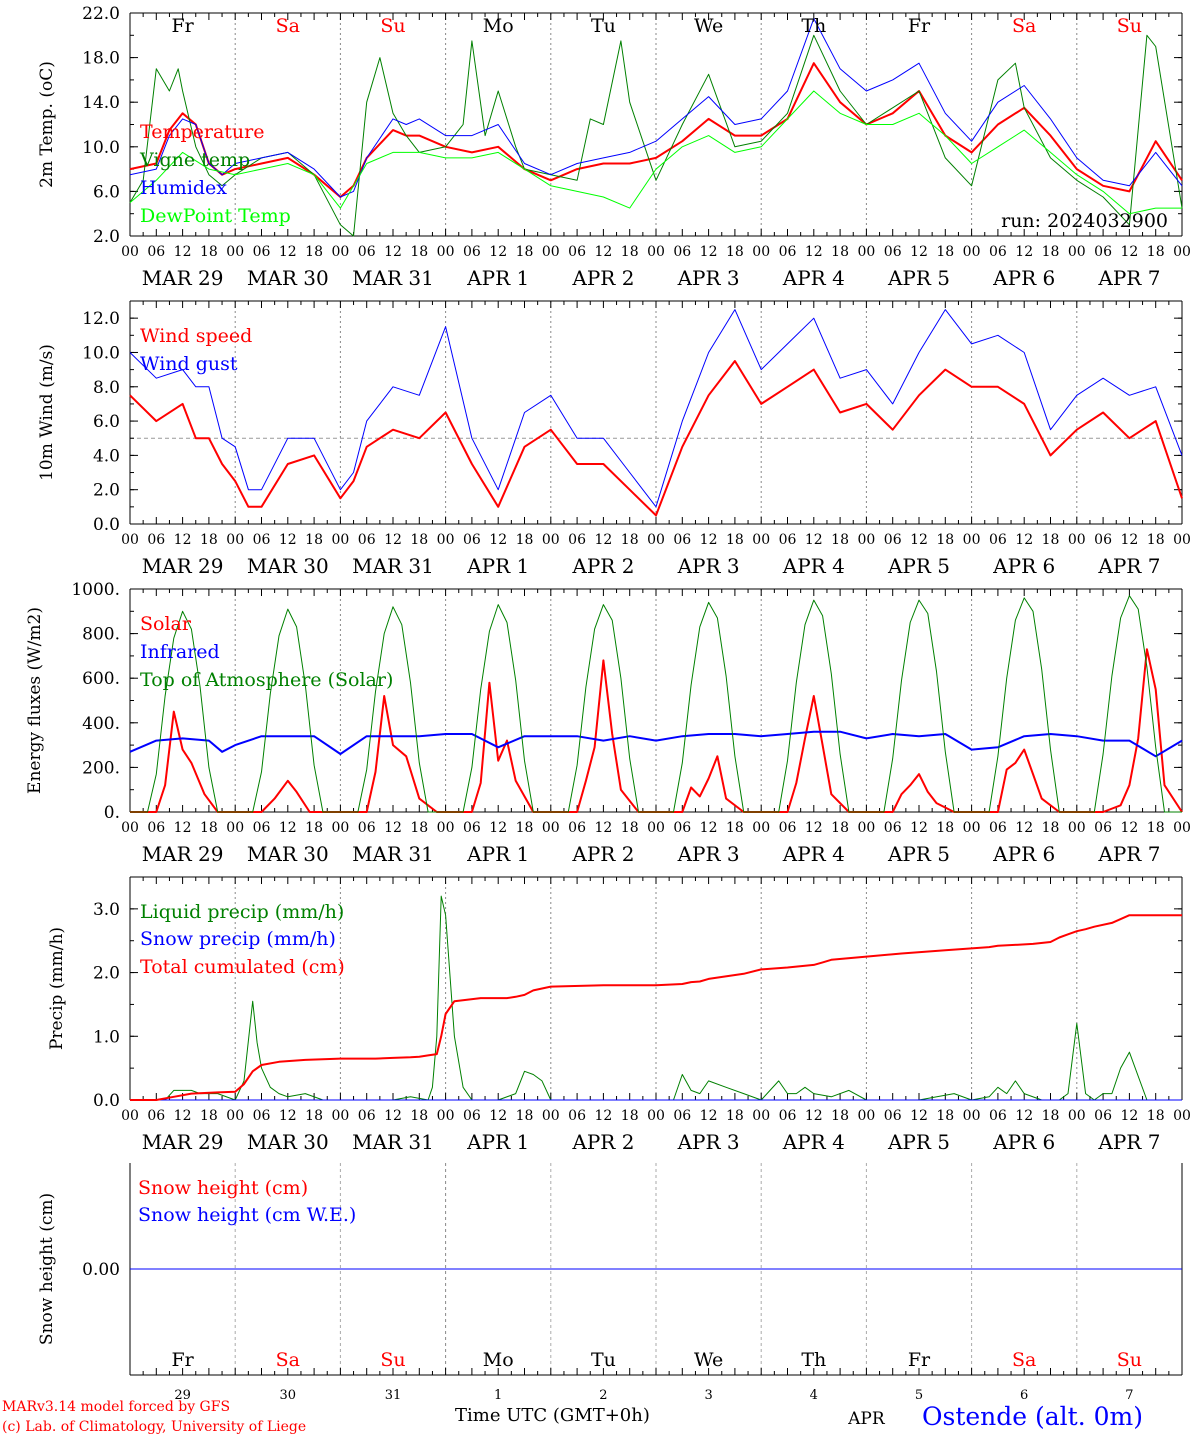 This screenshot has height=1440, width=1194. What do you see at coordinates (655, 152) in the screenshot?
I see `series-line-dewpoint-temp` at bounding box center [655, 152].